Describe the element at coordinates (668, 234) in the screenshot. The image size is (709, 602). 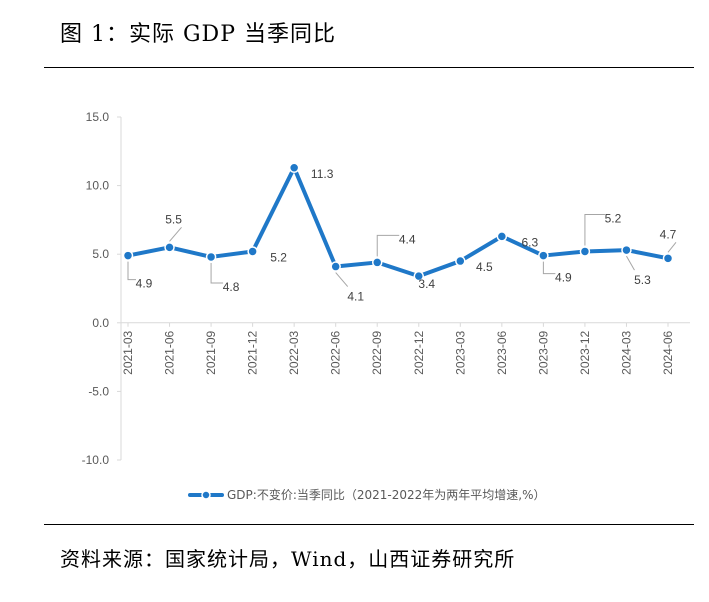
I see `data-label: 4.7` at that location.